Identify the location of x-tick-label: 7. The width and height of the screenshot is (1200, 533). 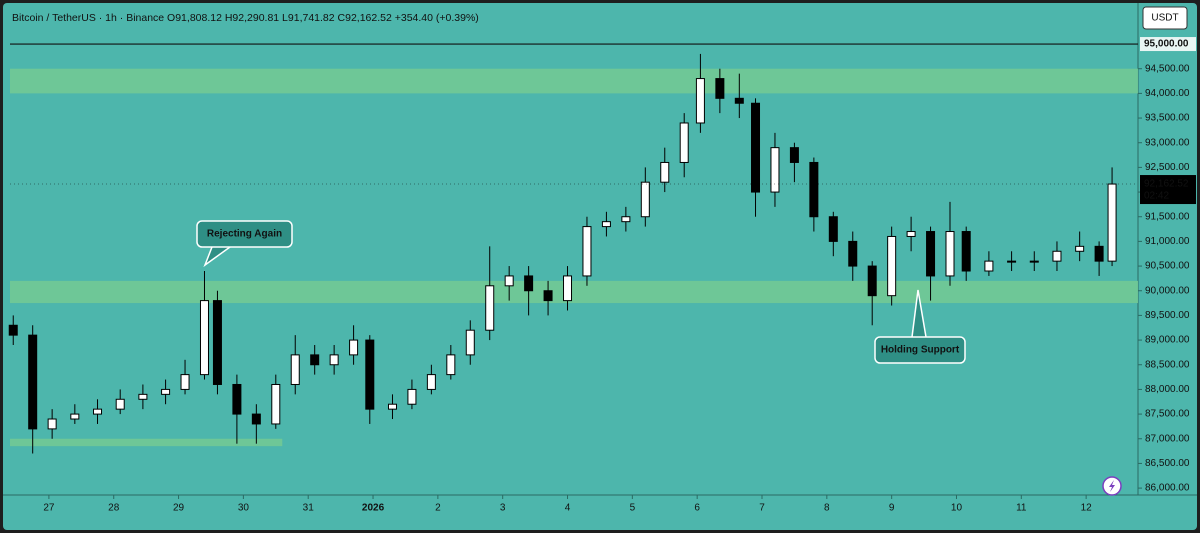
(762, 508).